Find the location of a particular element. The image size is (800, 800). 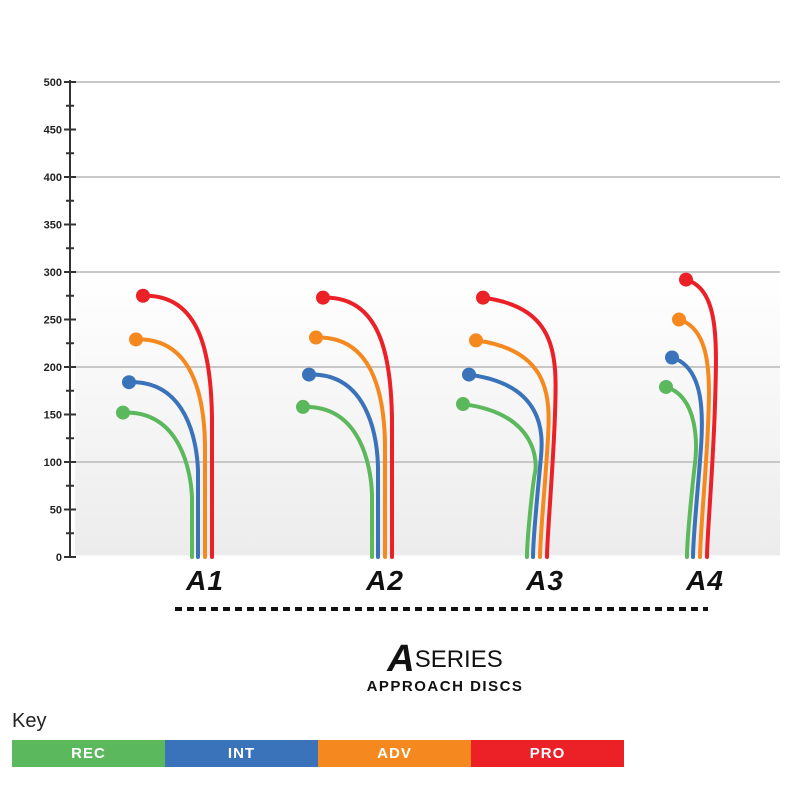

key-int-label: INT is located at coordinates (241, 753).